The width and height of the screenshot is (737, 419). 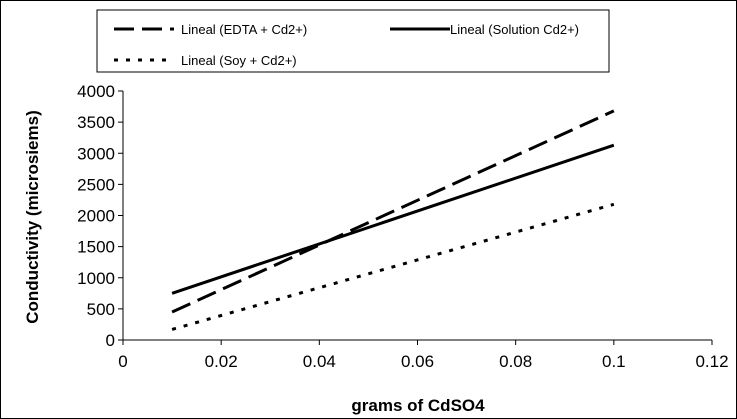 I want to click on x-tick-label: 0.12, so click(x=711, y=361).